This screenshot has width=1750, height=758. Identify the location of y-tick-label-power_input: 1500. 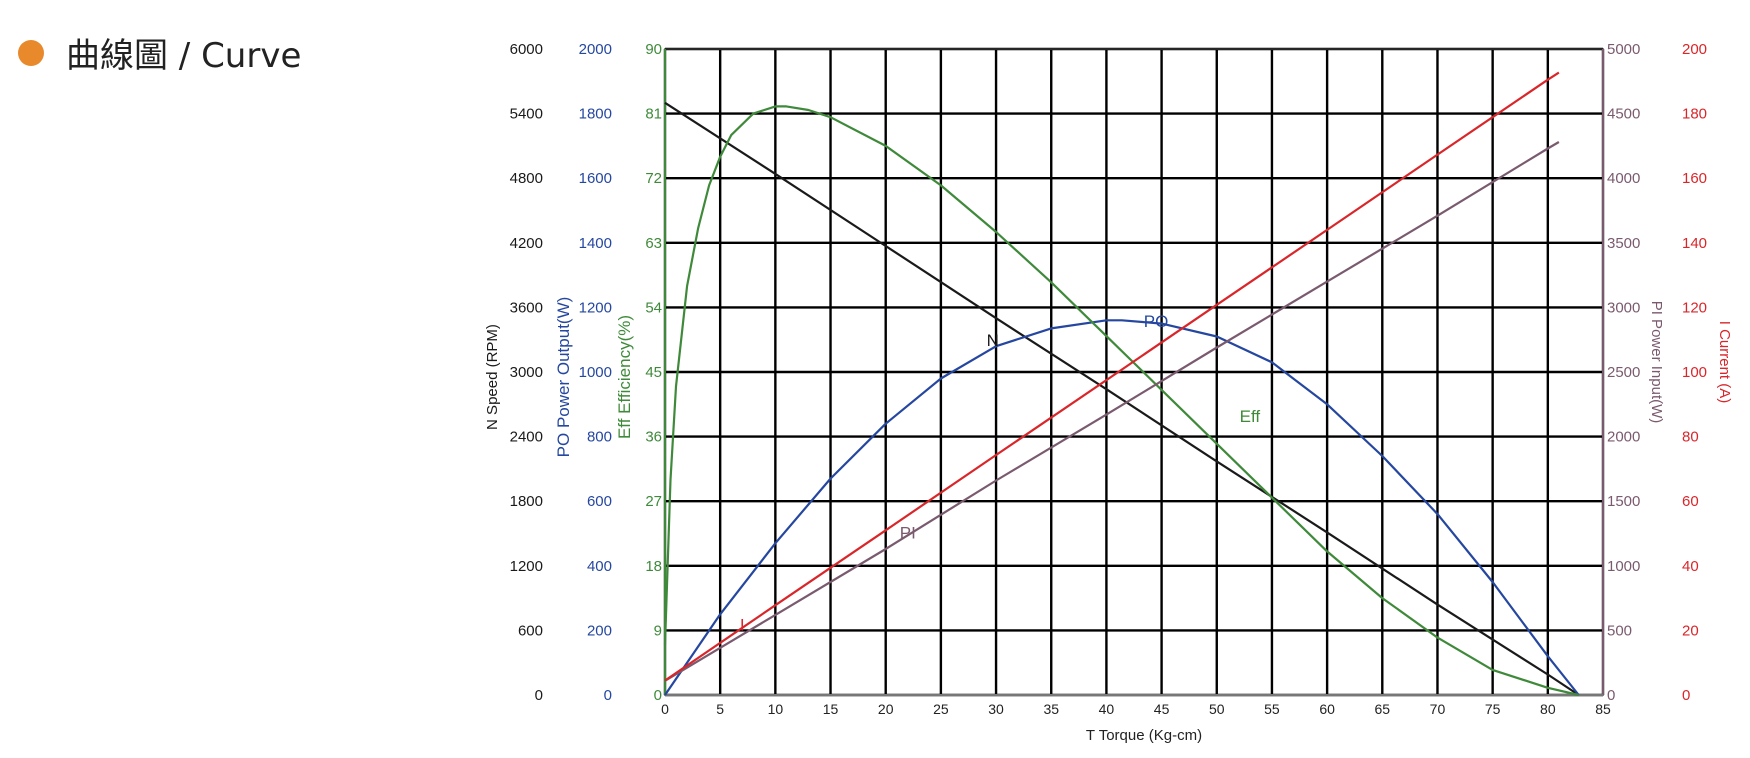
(1623, 501).